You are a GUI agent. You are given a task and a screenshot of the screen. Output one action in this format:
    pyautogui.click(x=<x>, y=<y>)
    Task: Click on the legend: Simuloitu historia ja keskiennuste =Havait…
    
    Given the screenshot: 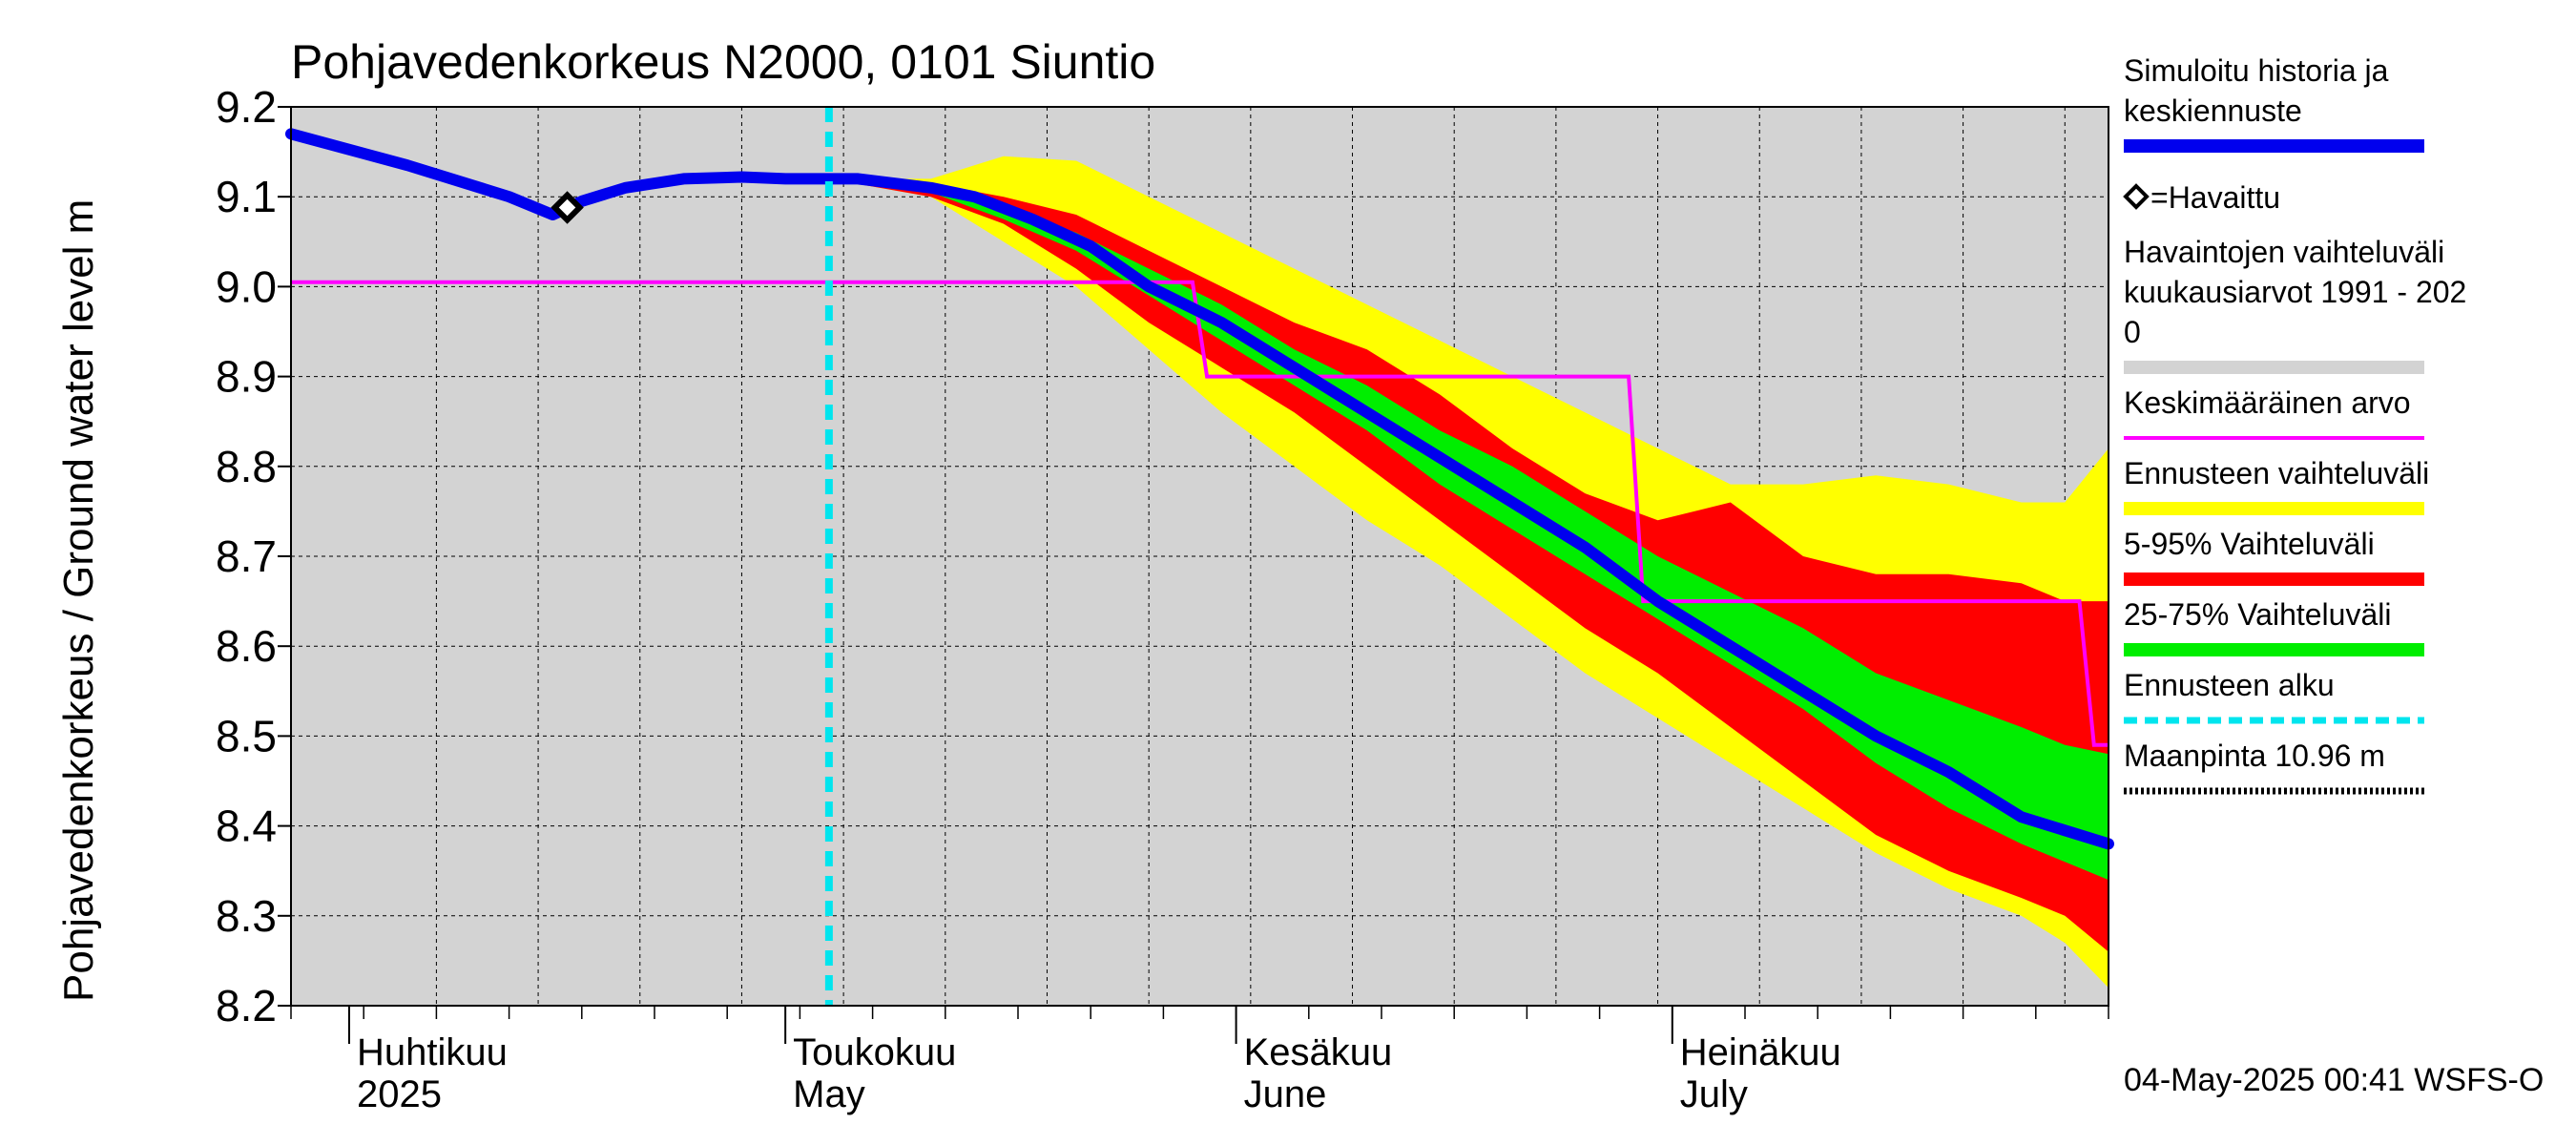 What is the action you would take?
    pyautogui.click(x=2294, y=424)
    